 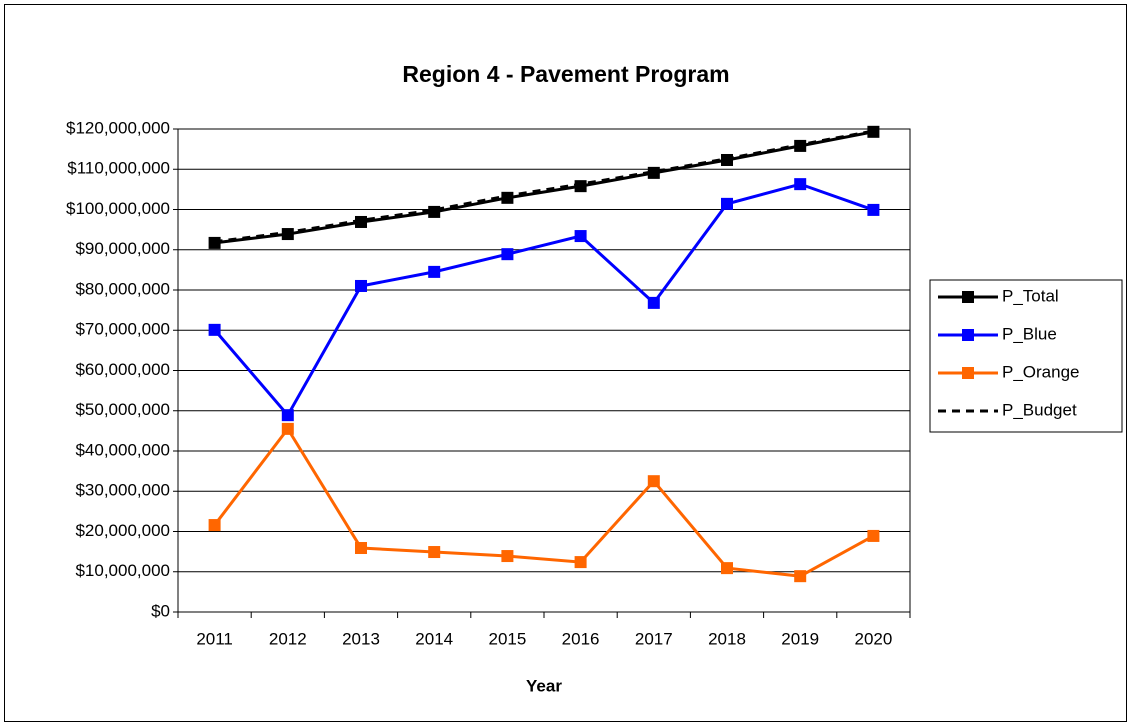 I want to click on chart-title: Region 4 - Pavement Program, so click(x=565, y=74).